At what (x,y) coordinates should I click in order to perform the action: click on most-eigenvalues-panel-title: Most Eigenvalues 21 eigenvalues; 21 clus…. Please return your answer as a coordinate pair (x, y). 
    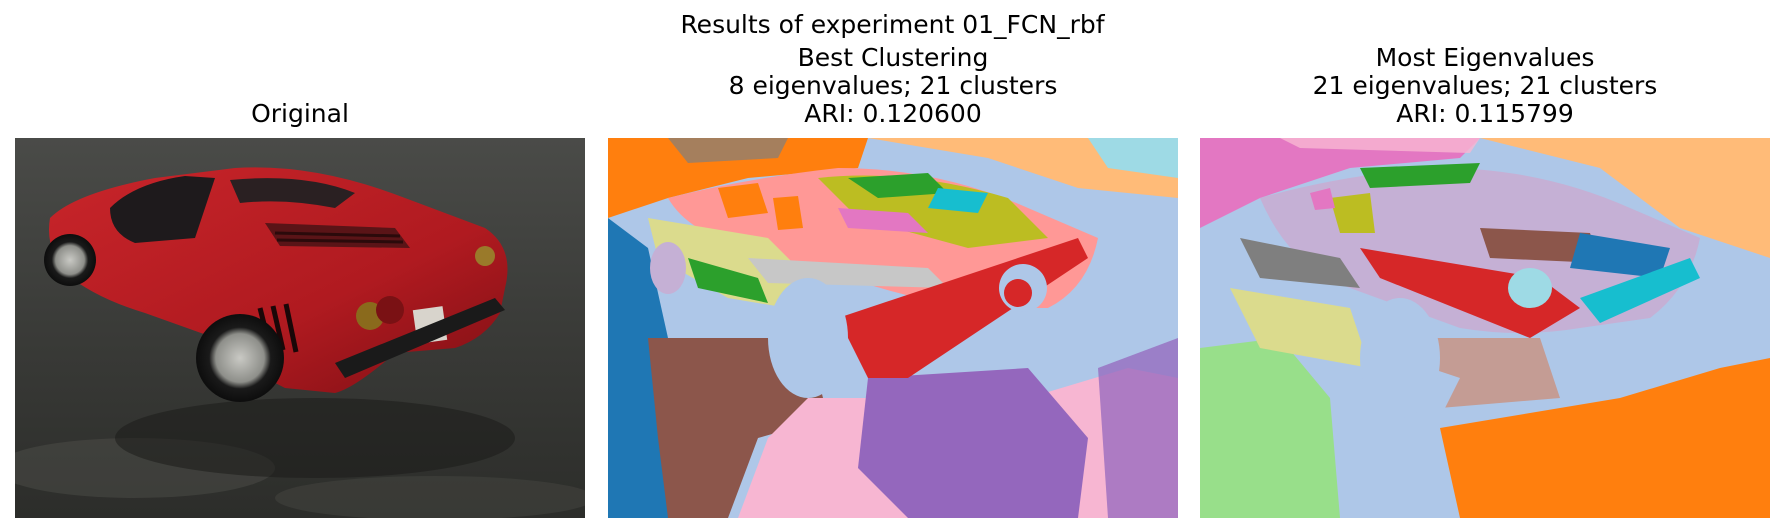
    Looking at the image, I should click on (1485, 86).